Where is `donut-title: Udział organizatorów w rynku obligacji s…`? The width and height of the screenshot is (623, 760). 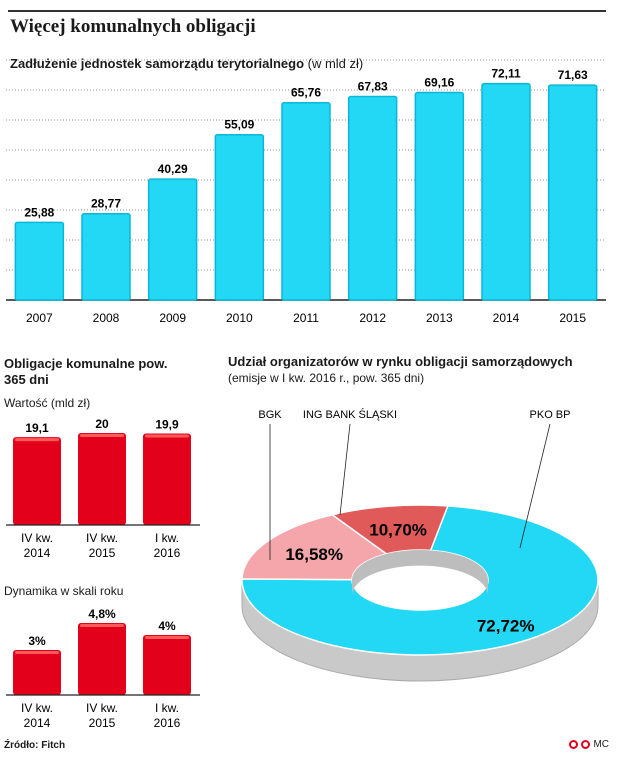 donut-title: Udział organizatorów w rynku obligacji s… is located at coordinates (400, 361).